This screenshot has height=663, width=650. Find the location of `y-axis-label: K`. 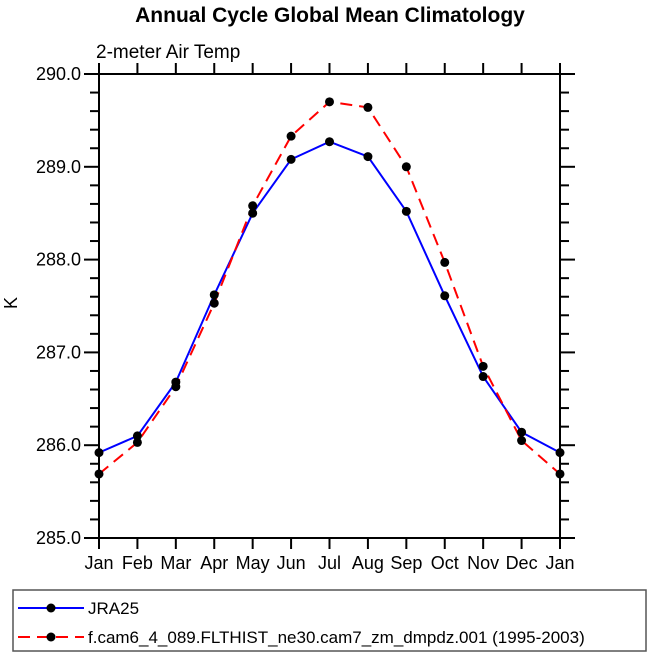

y-axis-label: K is located at coordinates (11, 303).